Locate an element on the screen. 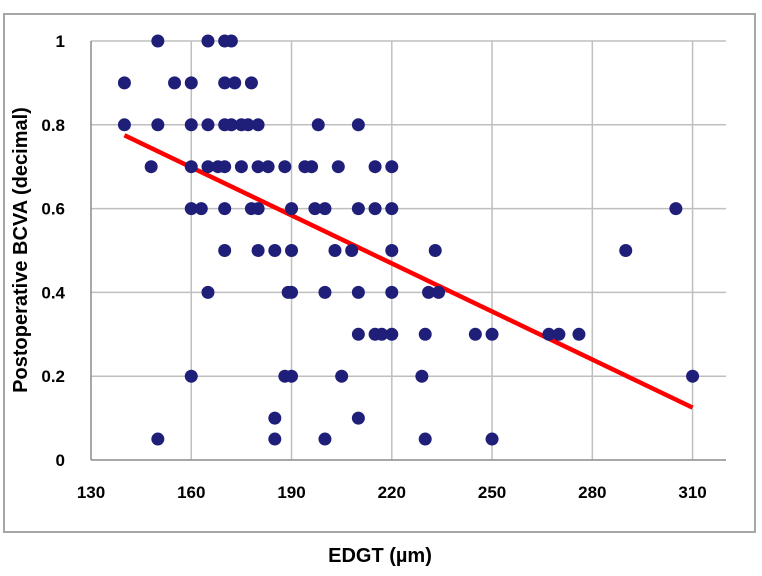  x-tick-label: 280 is located at coordinates (592, 492).